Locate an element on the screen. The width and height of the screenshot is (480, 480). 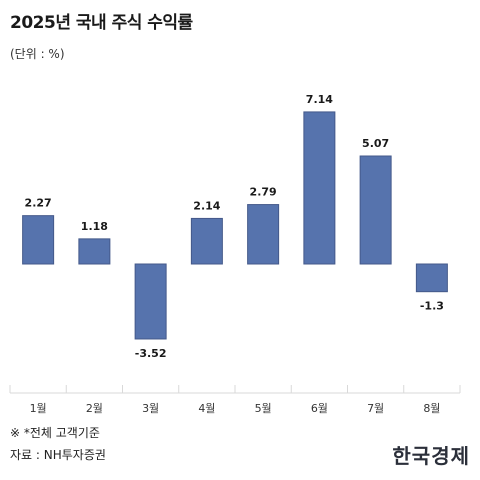
unit-note: (단위 : %) is located at coordinates (37, 54).